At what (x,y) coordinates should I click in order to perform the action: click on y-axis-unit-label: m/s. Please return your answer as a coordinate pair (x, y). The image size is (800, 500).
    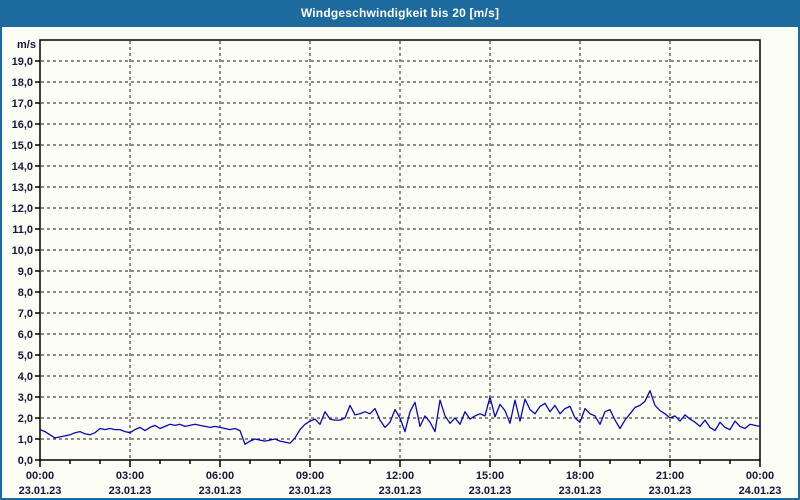
    Looking at the image, I should click on (26, 45).